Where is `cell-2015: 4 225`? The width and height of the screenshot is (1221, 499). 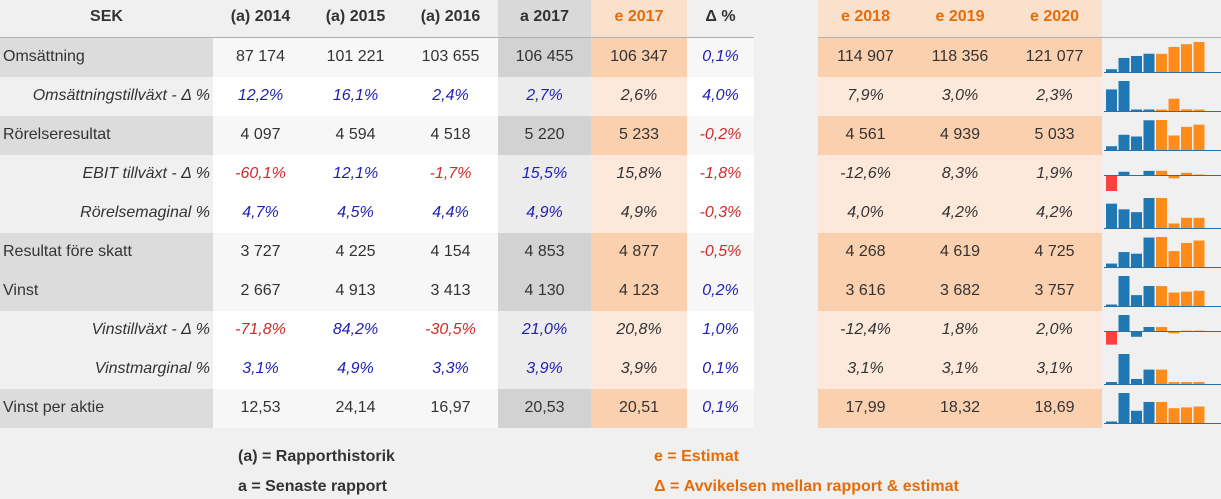
cell-2015: 4 225 is located at coordinates (355, 251).